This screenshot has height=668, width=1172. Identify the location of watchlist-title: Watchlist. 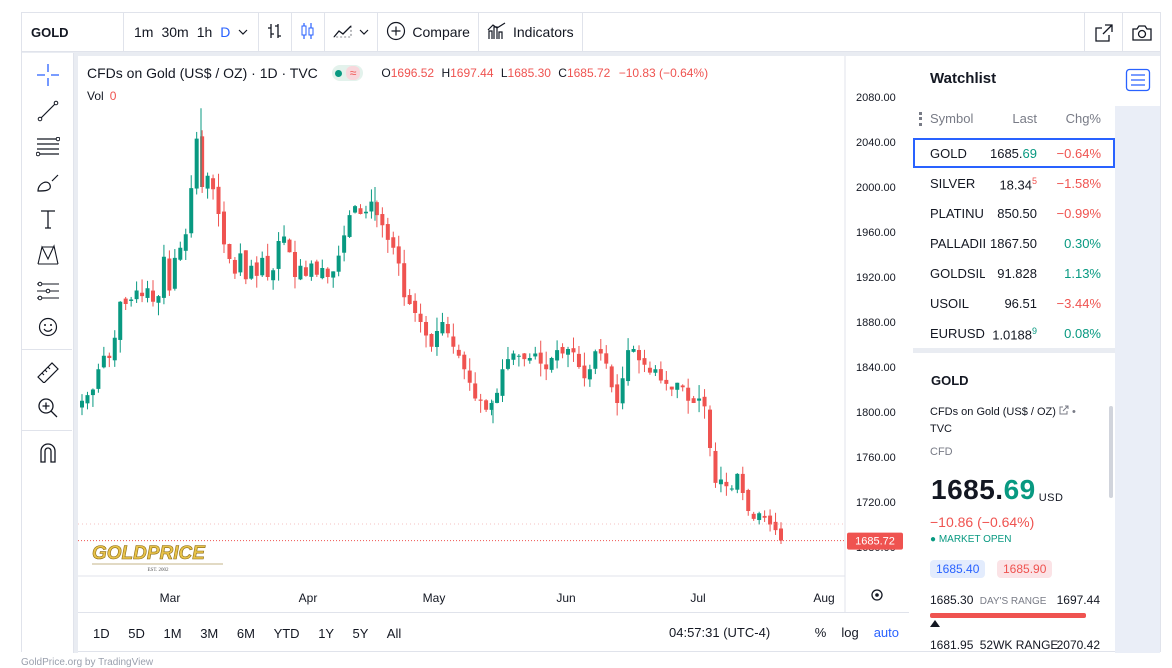
(963, 78).